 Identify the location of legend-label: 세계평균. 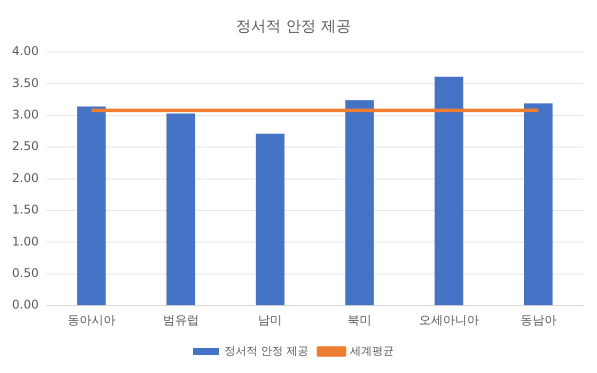
(372, 351).